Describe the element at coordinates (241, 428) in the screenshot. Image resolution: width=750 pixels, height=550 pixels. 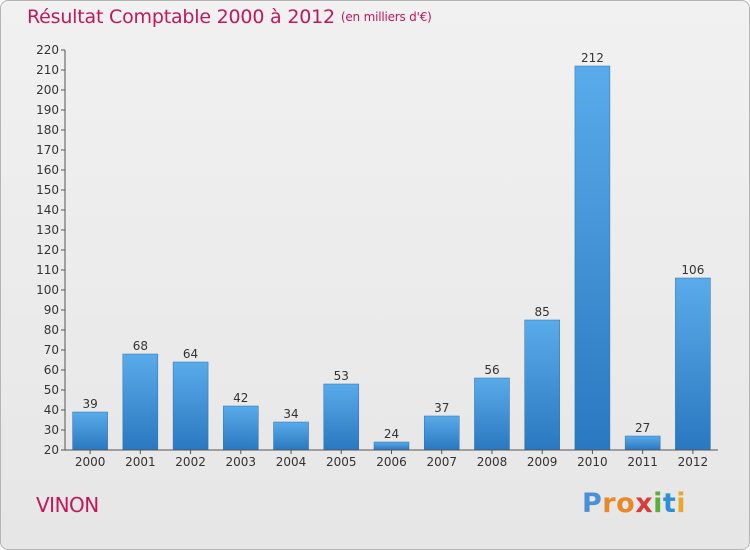
I see `bar-2003` at that location.